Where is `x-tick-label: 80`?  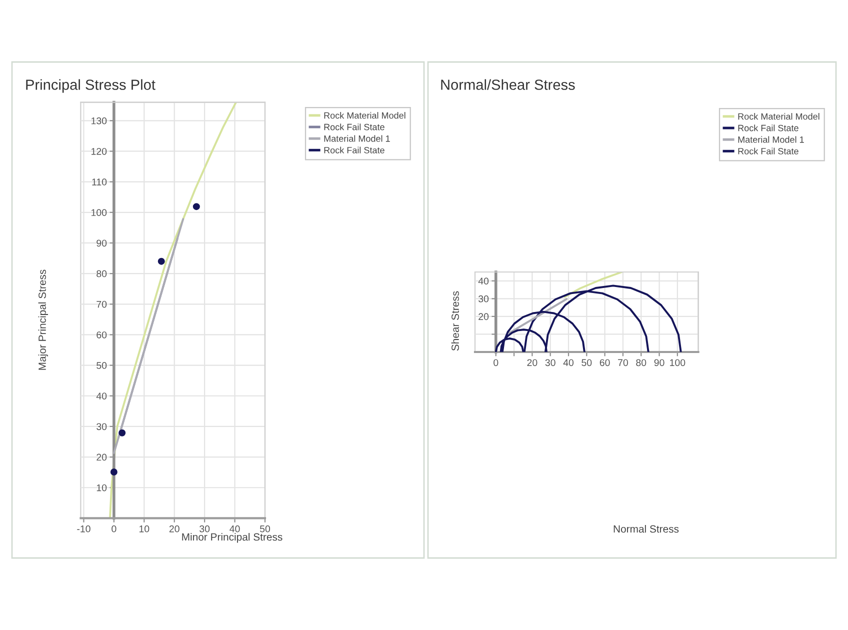 x-tick-label: 80 is located at coordinates (641, 362).